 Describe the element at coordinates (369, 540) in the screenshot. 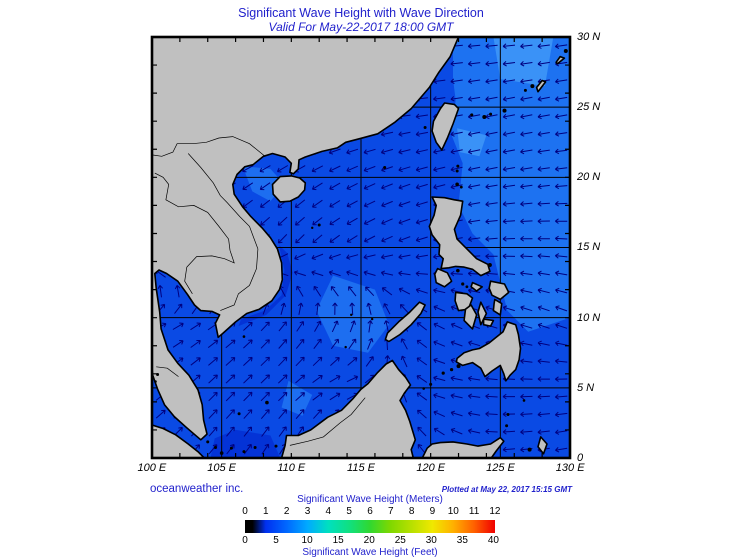

I see `axis-tick-label: 20` at that location.